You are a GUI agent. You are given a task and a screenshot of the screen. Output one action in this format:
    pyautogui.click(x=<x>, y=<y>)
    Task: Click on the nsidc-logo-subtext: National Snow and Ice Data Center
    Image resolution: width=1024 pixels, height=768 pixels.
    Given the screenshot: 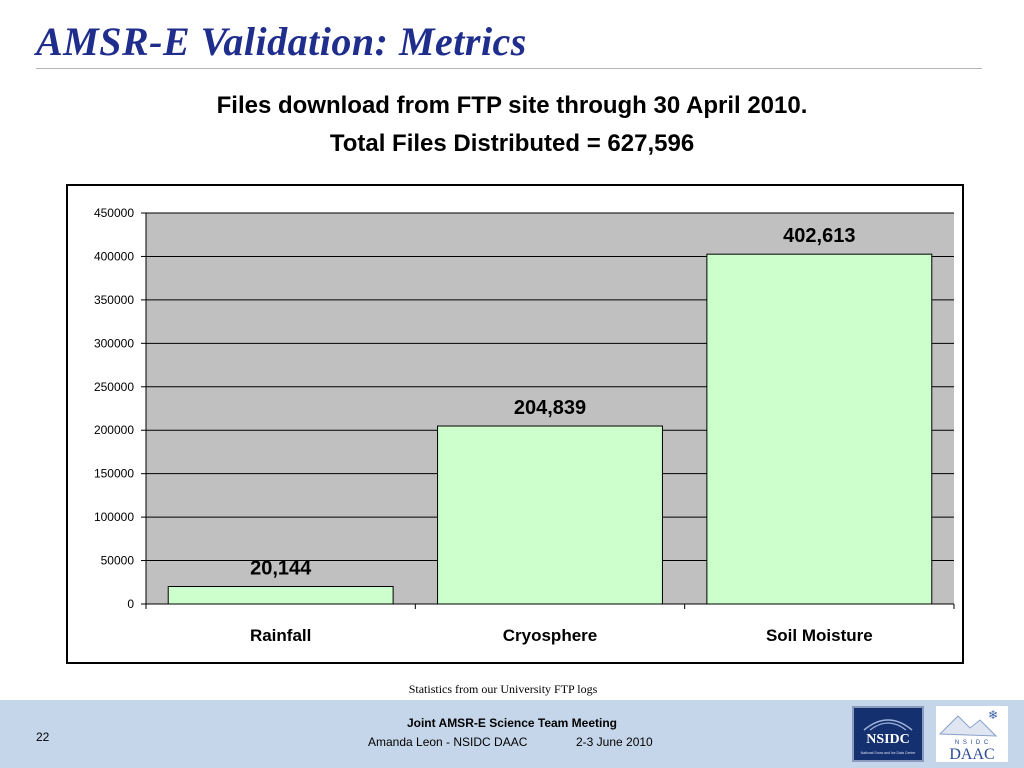 What is the action you would take?
    pyautogui.click(x=889, y=753)
    